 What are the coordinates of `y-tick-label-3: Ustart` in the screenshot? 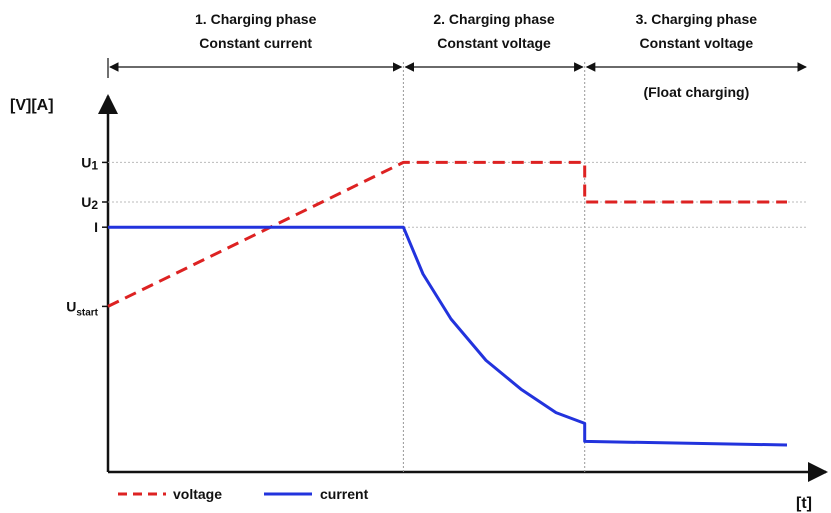 It's located at (82, 308).